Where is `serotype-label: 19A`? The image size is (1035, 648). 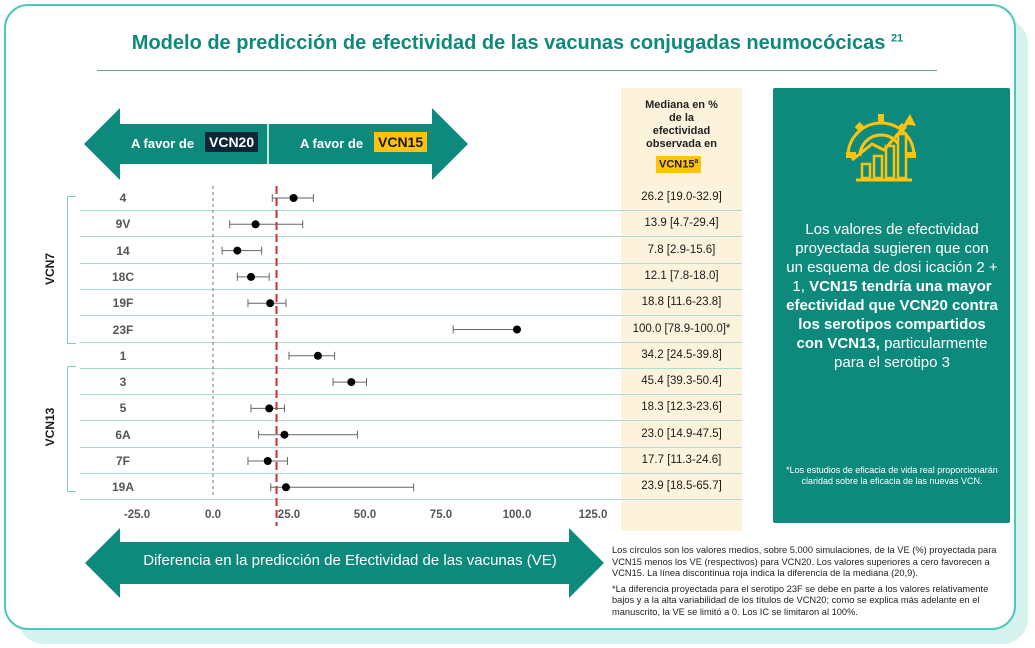 serotype-label: 19A is located at coordinates (122, 487).